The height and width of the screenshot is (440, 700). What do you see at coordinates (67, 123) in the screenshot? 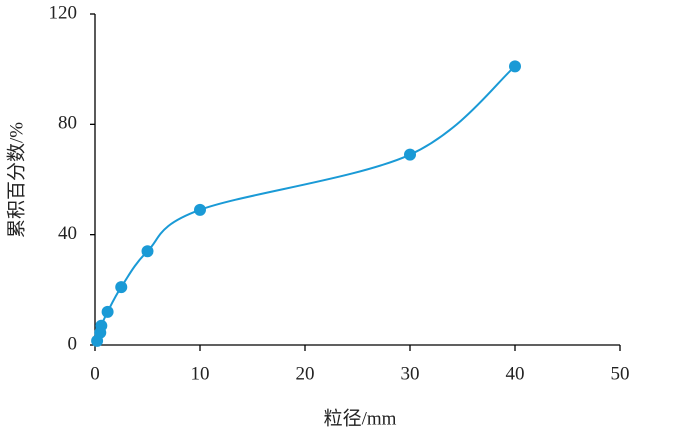
I see `y-tick-label: 80` at bounding box center [67, 123].